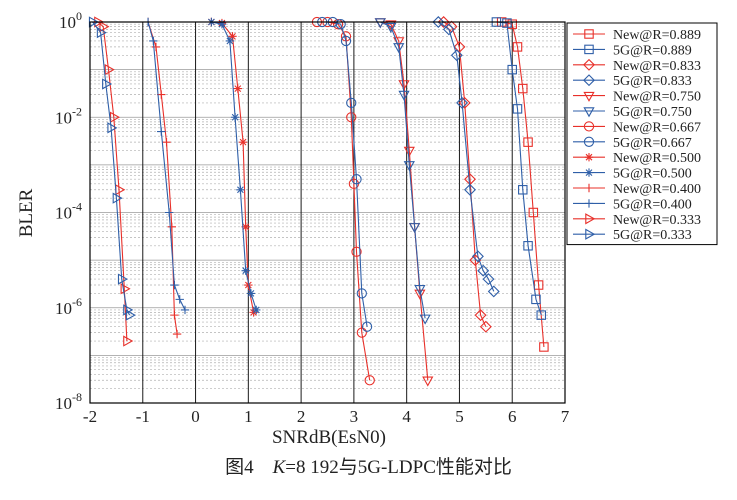 This screenshot has width=737, height=500. Describe the element at coordinates (279, 467) in the screenshot. I see `caption-k-symbol: K` at that location.